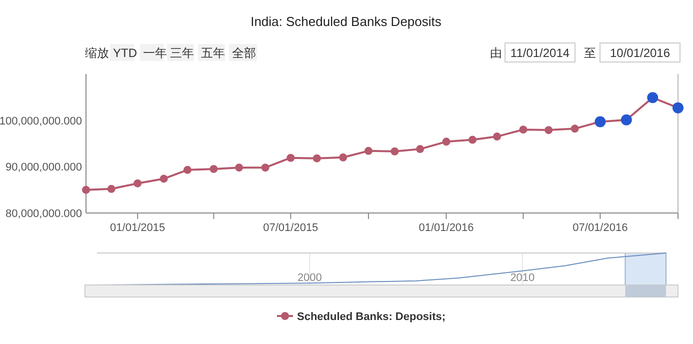 The height and width of the screenshot is (344, 693). I want to click on y-tick-label: 90,000,000.000, so click(44, 168).